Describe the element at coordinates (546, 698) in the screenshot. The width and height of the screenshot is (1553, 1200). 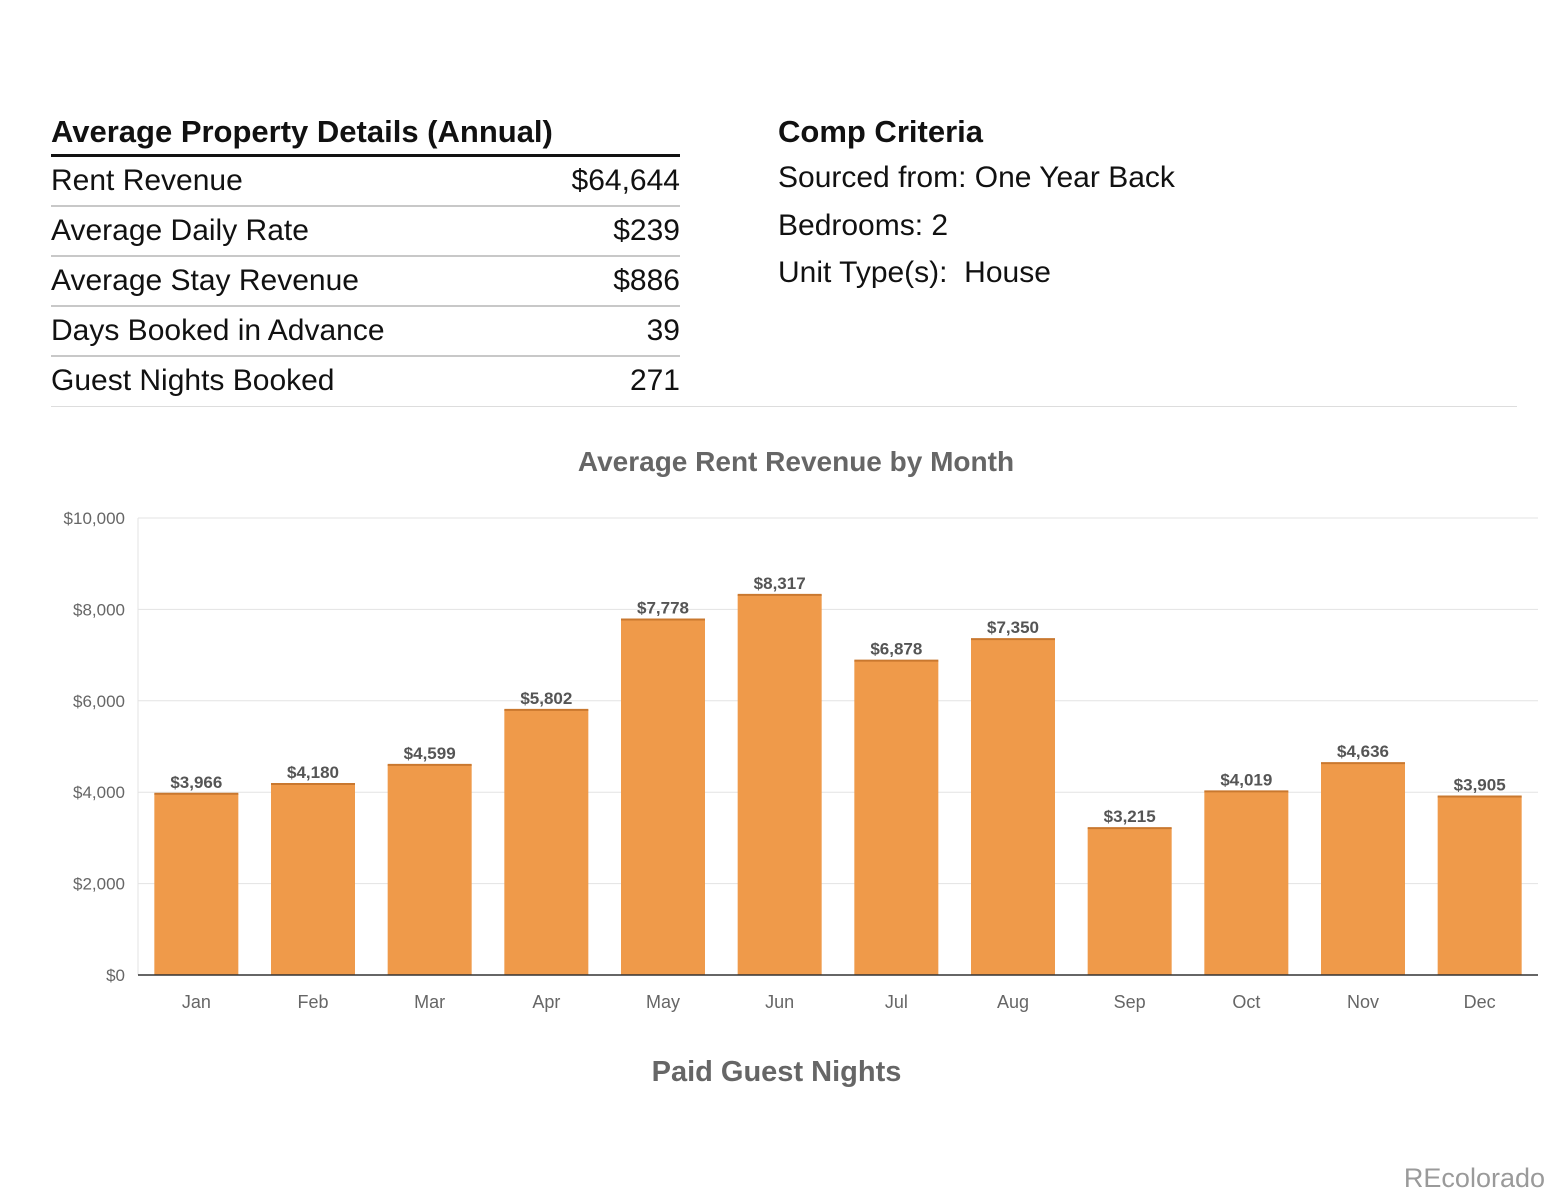
I see `data-label: $5,802` at that location.